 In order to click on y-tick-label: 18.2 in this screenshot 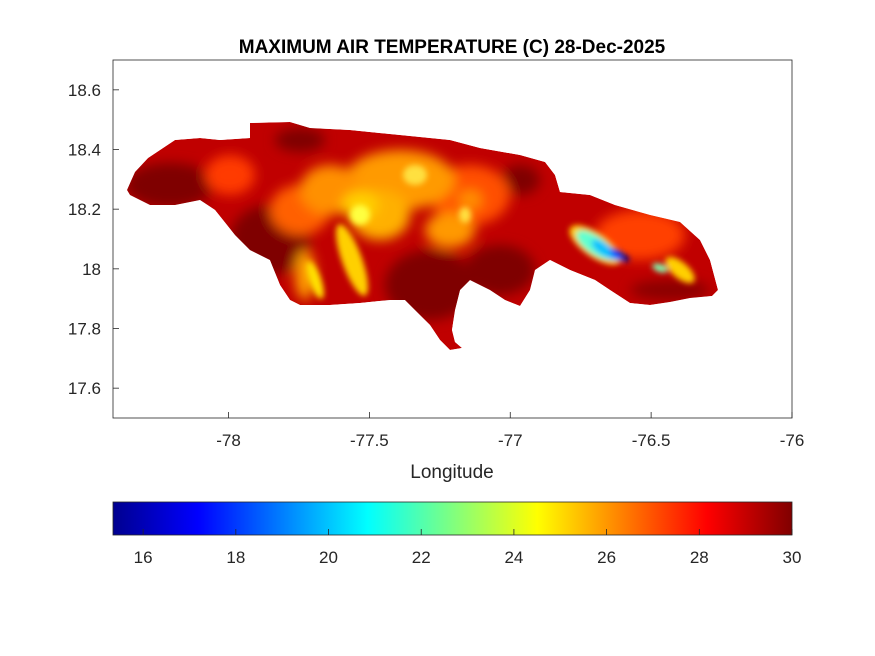, I will do `click(84, 209)`.